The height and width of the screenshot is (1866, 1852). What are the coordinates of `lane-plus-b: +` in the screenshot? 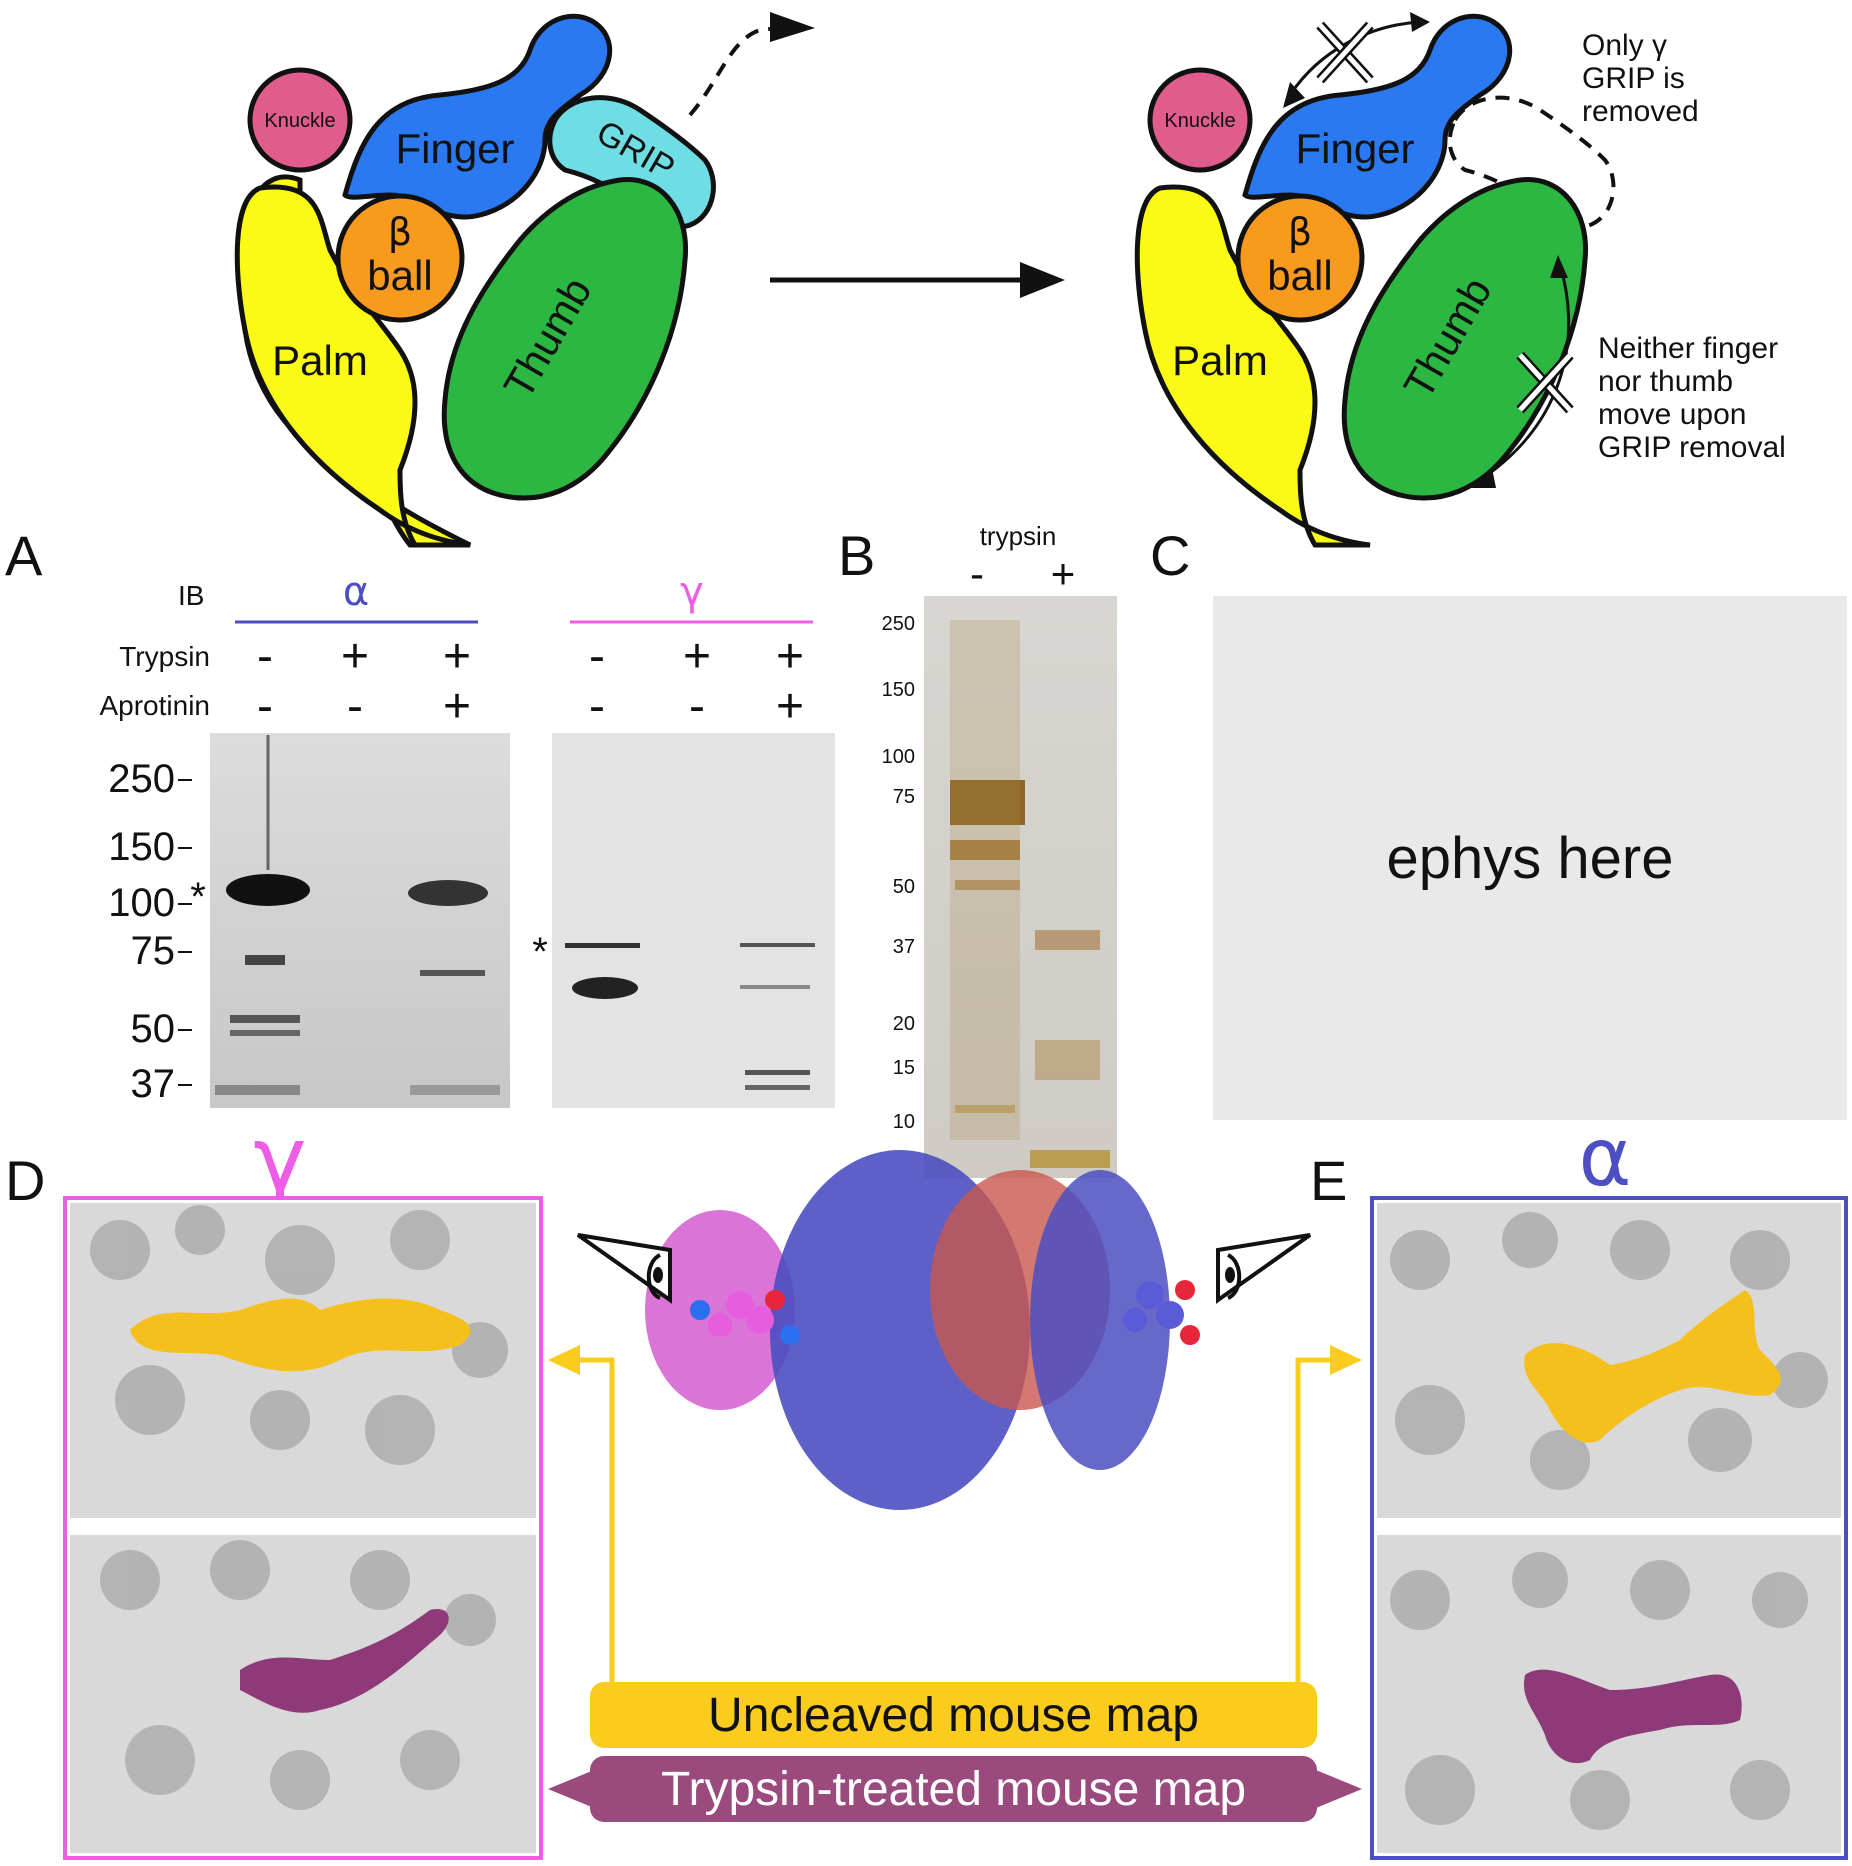 It's located at (1063, 573).